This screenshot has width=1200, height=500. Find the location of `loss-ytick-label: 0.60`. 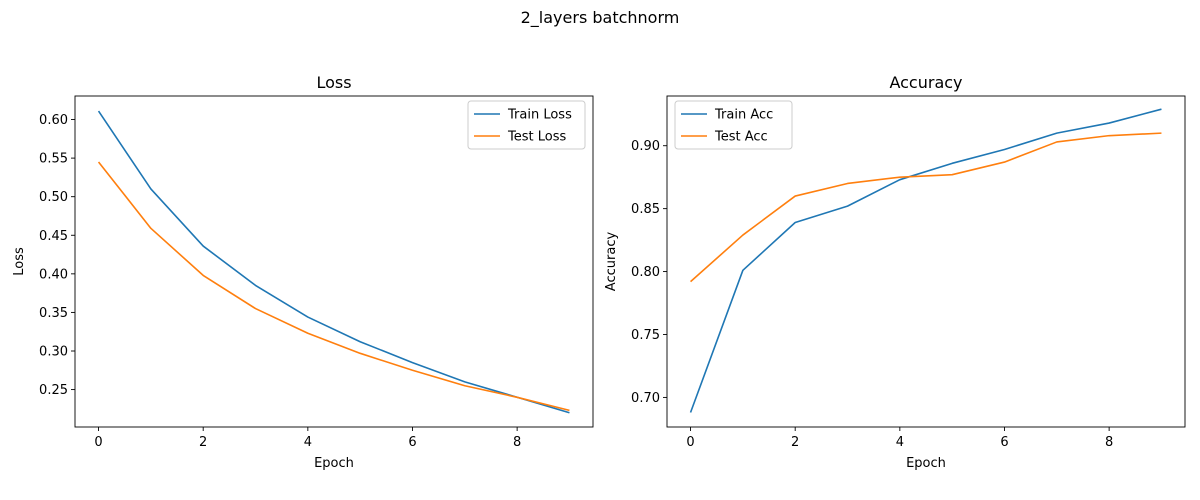

loss-ytick-label: 0.60 is located at coordinates (53, 120).